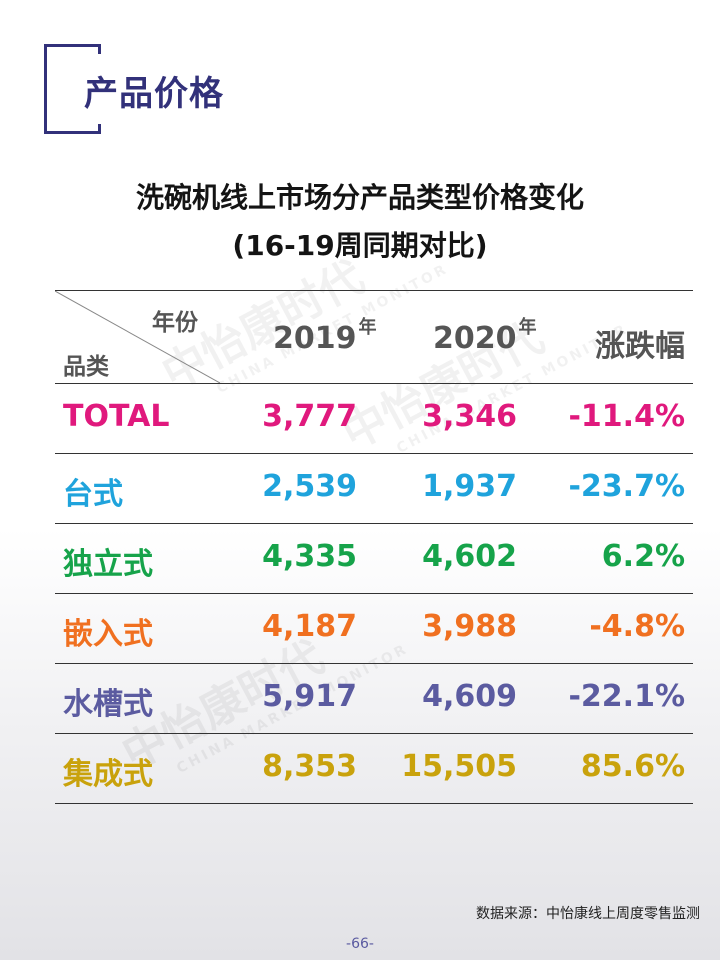  What do you see at coordinates (360, 245) in the screenshot?
I see `chart-subtitle: (16-19周同期对比)` at bounding box center [360, 245].